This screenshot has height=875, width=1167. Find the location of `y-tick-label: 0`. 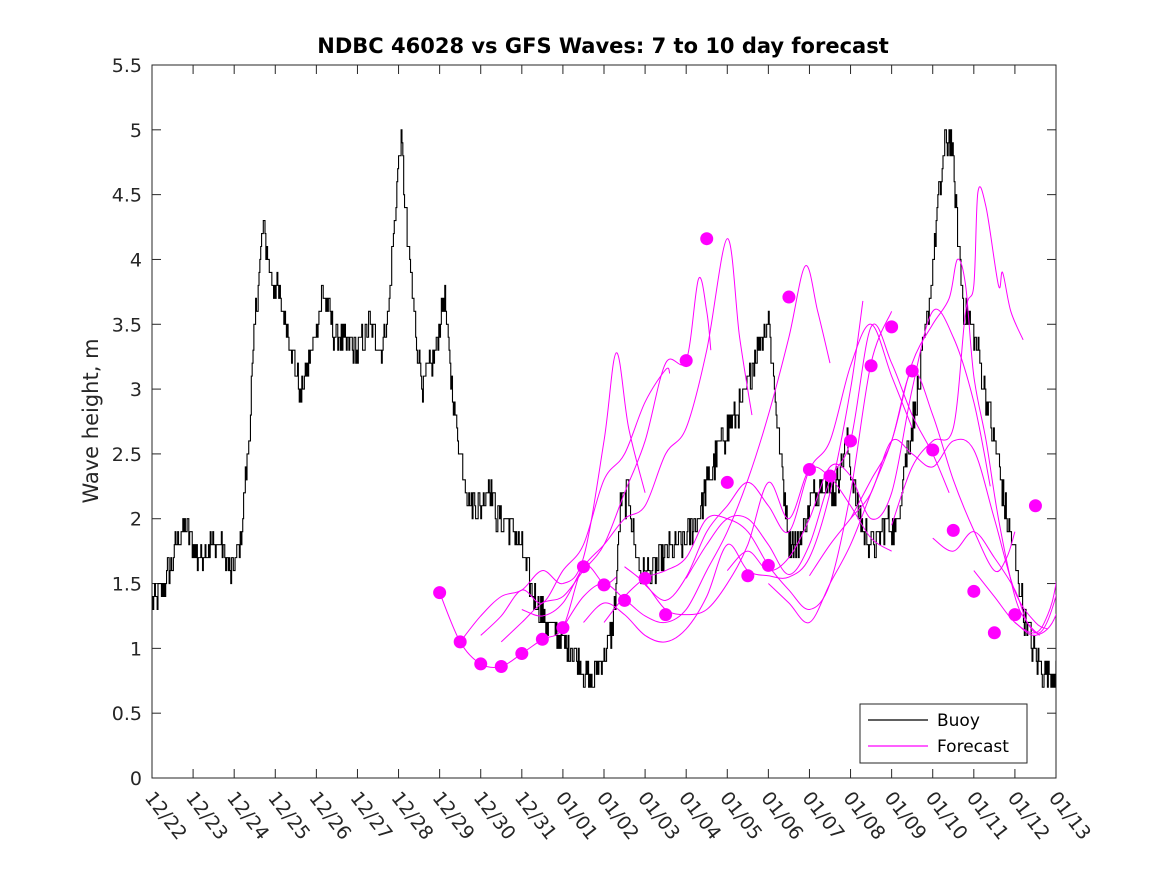

y-tick-label: 0 is located at coordinates (136, 779).